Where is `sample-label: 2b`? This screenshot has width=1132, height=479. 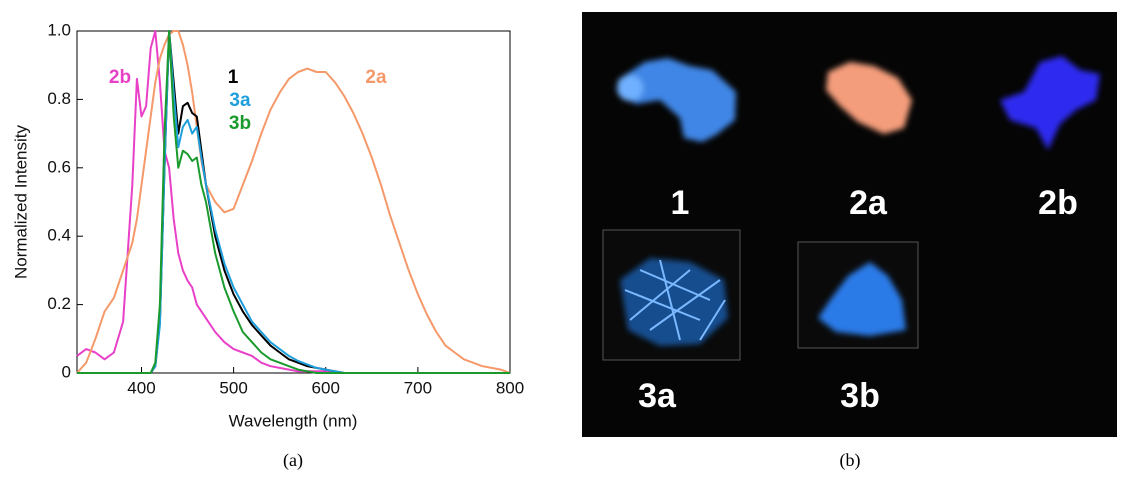 sample-label: 2b is located at coordinates (1058, 203).